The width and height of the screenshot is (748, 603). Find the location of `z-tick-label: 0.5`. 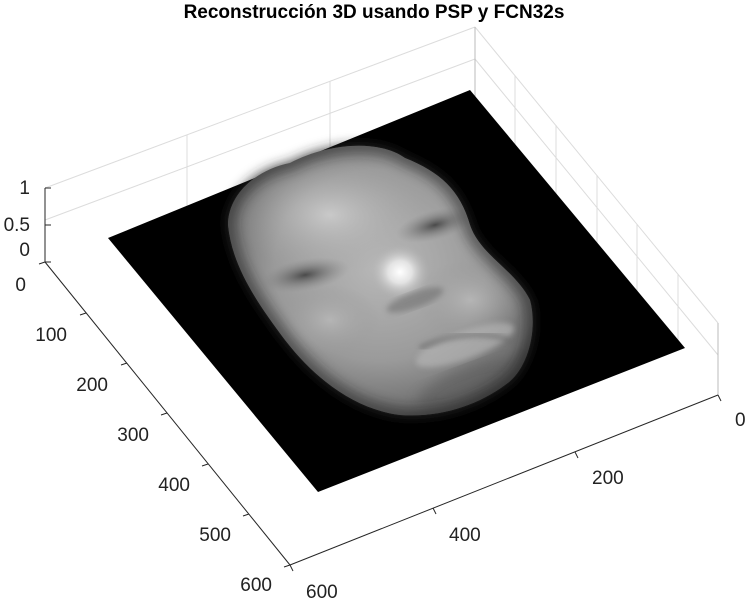

z-tick-label: 0.5 is located at coordinates (17, 225).